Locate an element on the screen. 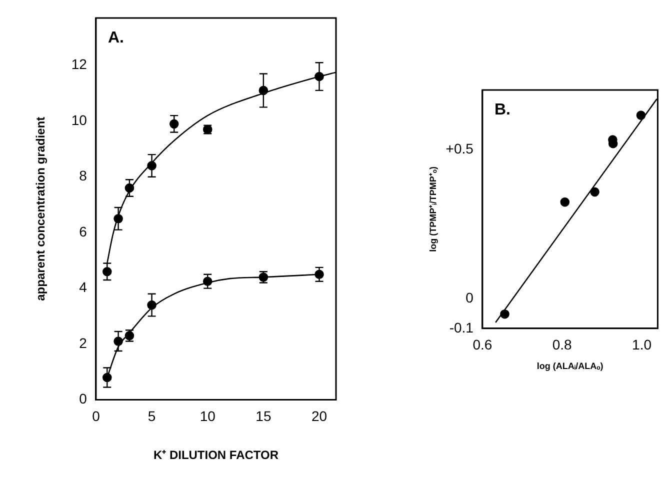  annotation: B. is located at coordinates (502, 109).